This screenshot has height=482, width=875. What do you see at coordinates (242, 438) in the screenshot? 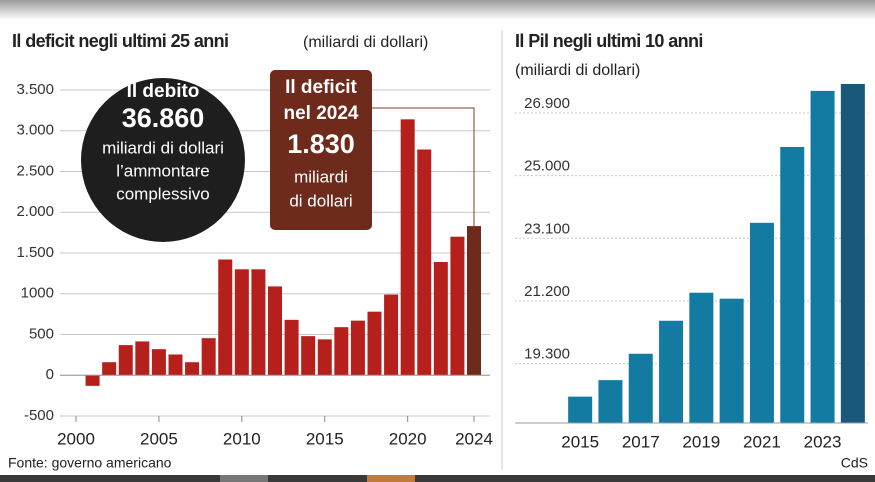
I see `x-tick-label: 2010` at bounding box center [242, 438].